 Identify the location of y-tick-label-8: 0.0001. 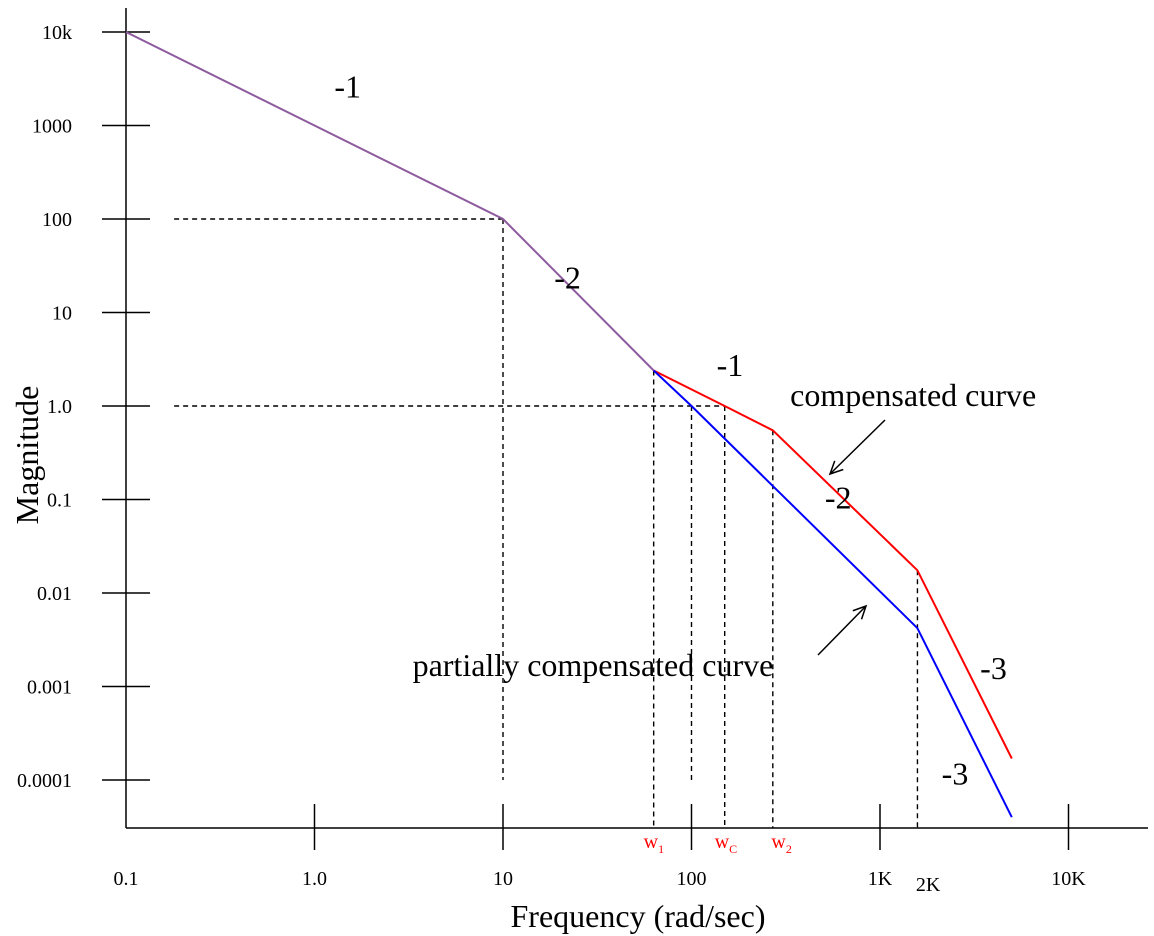
(44, 781).